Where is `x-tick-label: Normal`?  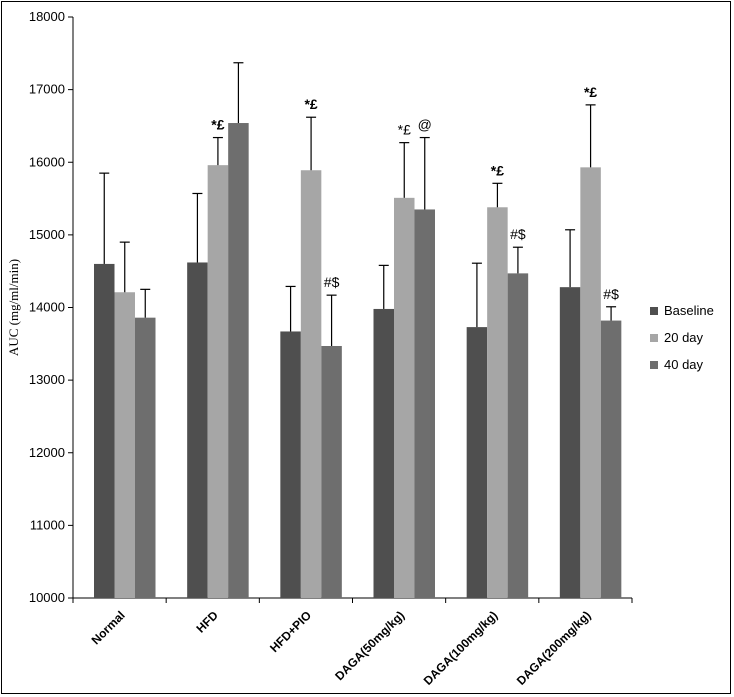
x-tick-label: Normal is located at coordinates (108, 627).